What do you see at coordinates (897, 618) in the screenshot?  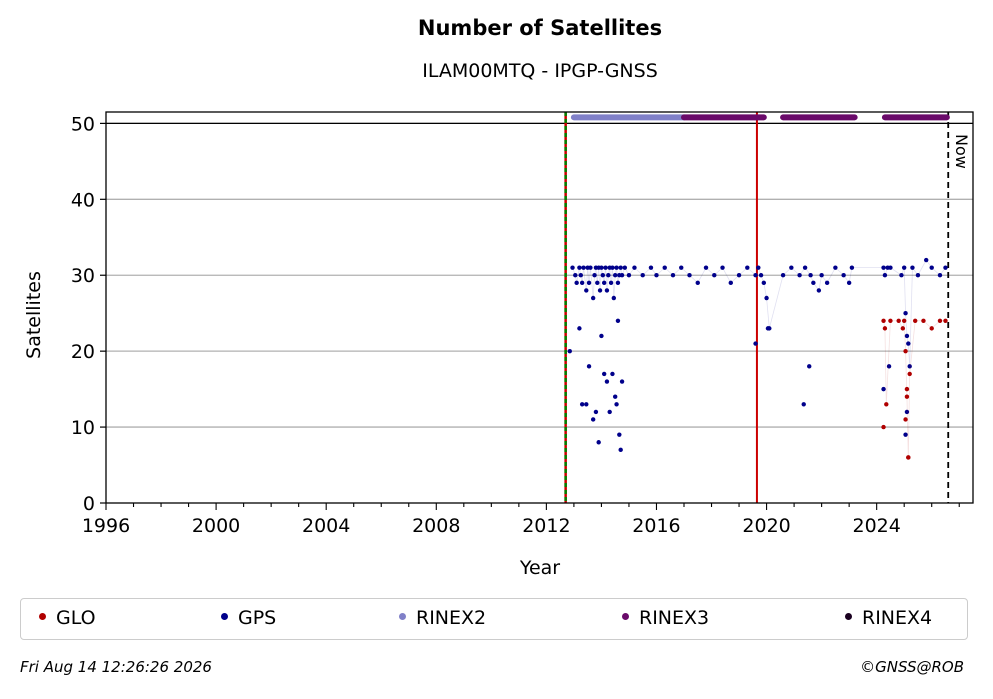 I see `legend-label: RINEX4` at bounding box center [897, 618].